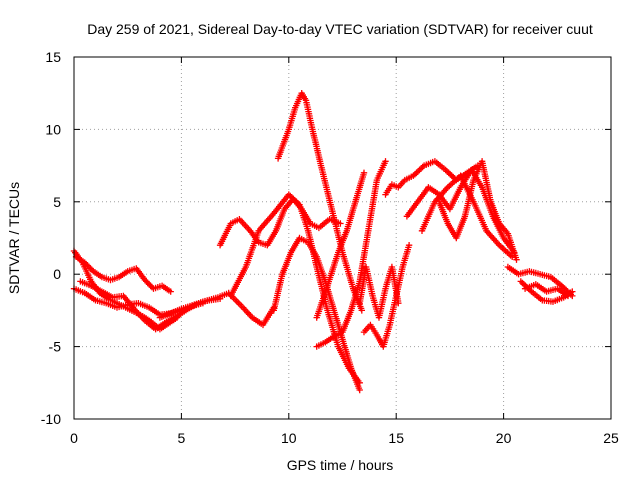 The height and width of the screenshot is (480, 640). What do you see at coordinates (504, 438) in the screenshot?
I see `x-tick-label: 20` at bounding box center [504, 438].